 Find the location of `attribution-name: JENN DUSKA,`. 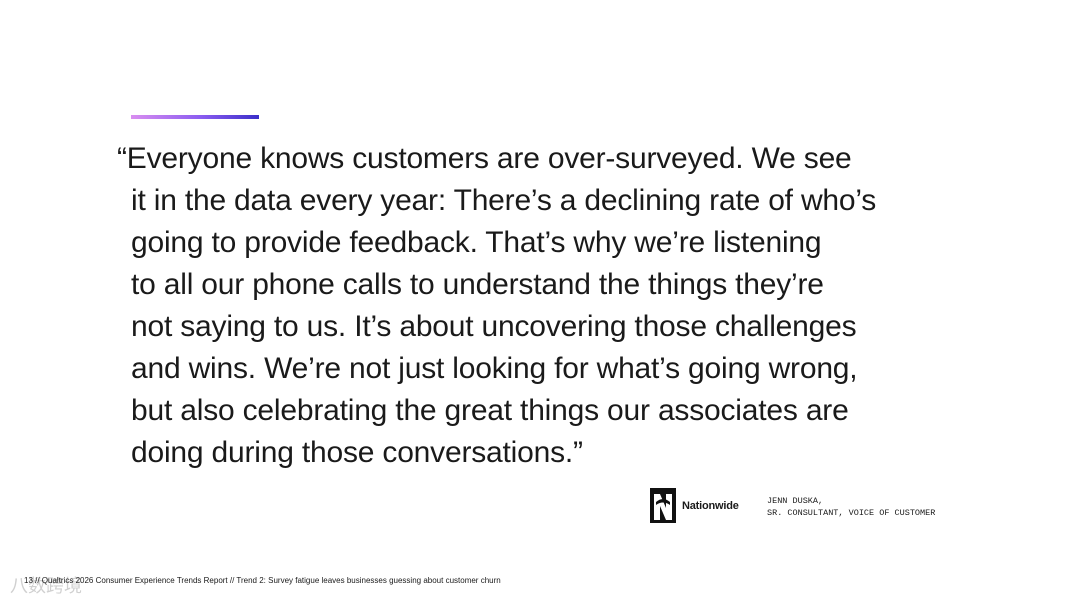

attribution-name: JENN DUSKA, is located at coordinates (795, 501).